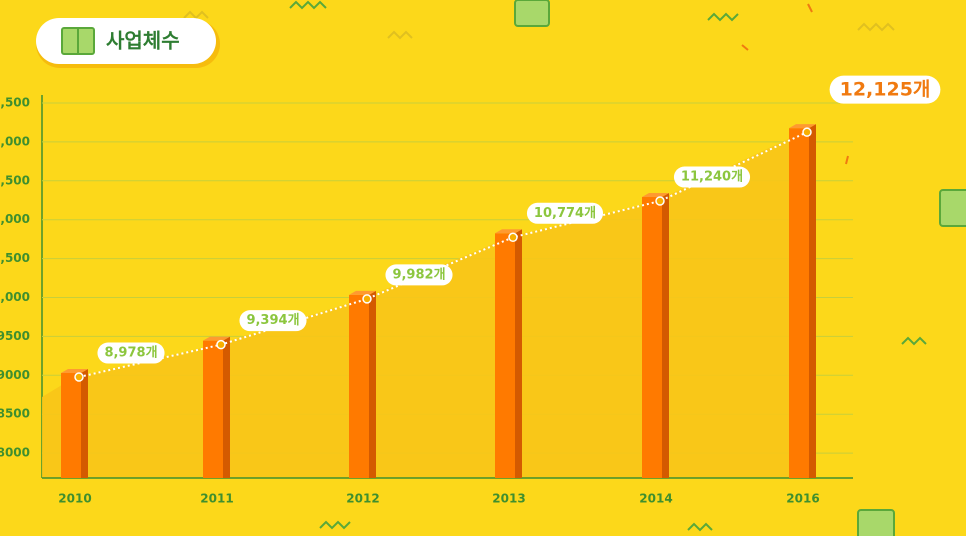 The height and width of the screenshot is (536, 966). I want to click on y-tick-label: 11,000, so click(15, 219).